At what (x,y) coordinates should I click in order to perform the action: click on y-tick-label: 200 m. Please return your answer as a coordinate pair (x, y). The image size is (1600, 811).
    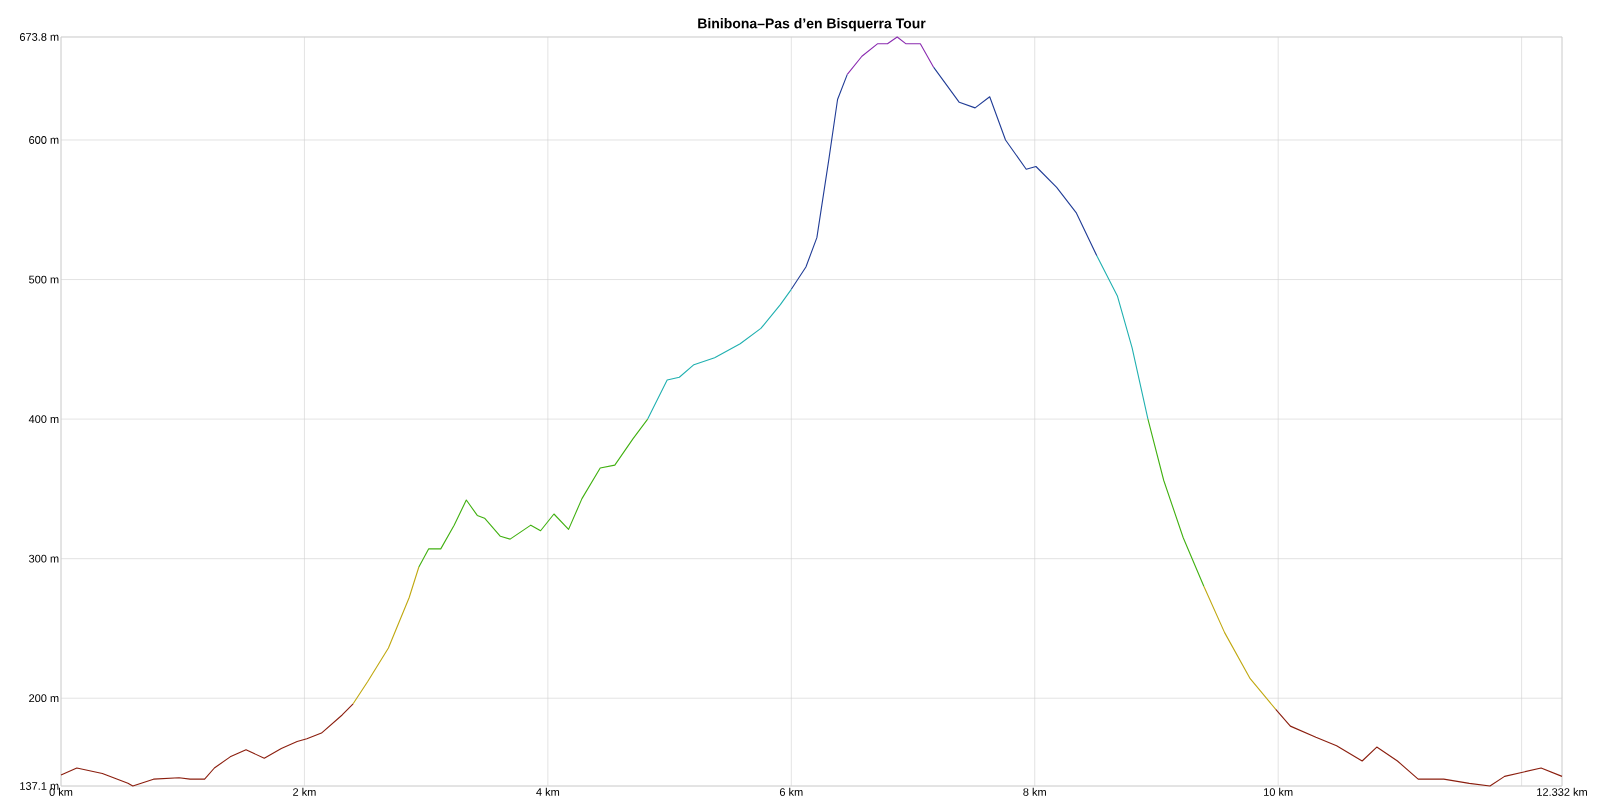
    Looking at the image, I should click on (44, 698).